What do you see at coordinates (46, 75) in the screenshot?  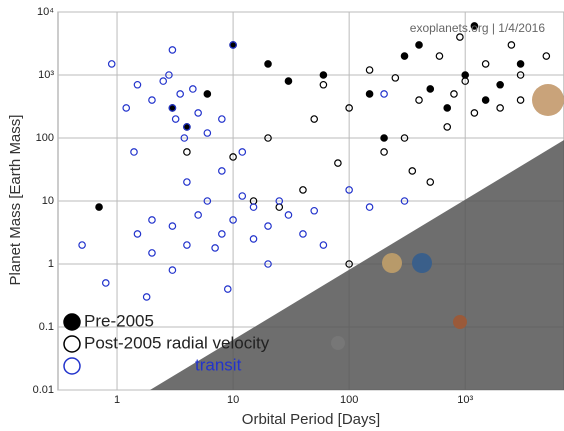 I see `y-tick-label: 10³` at bounding box center [46, 75].